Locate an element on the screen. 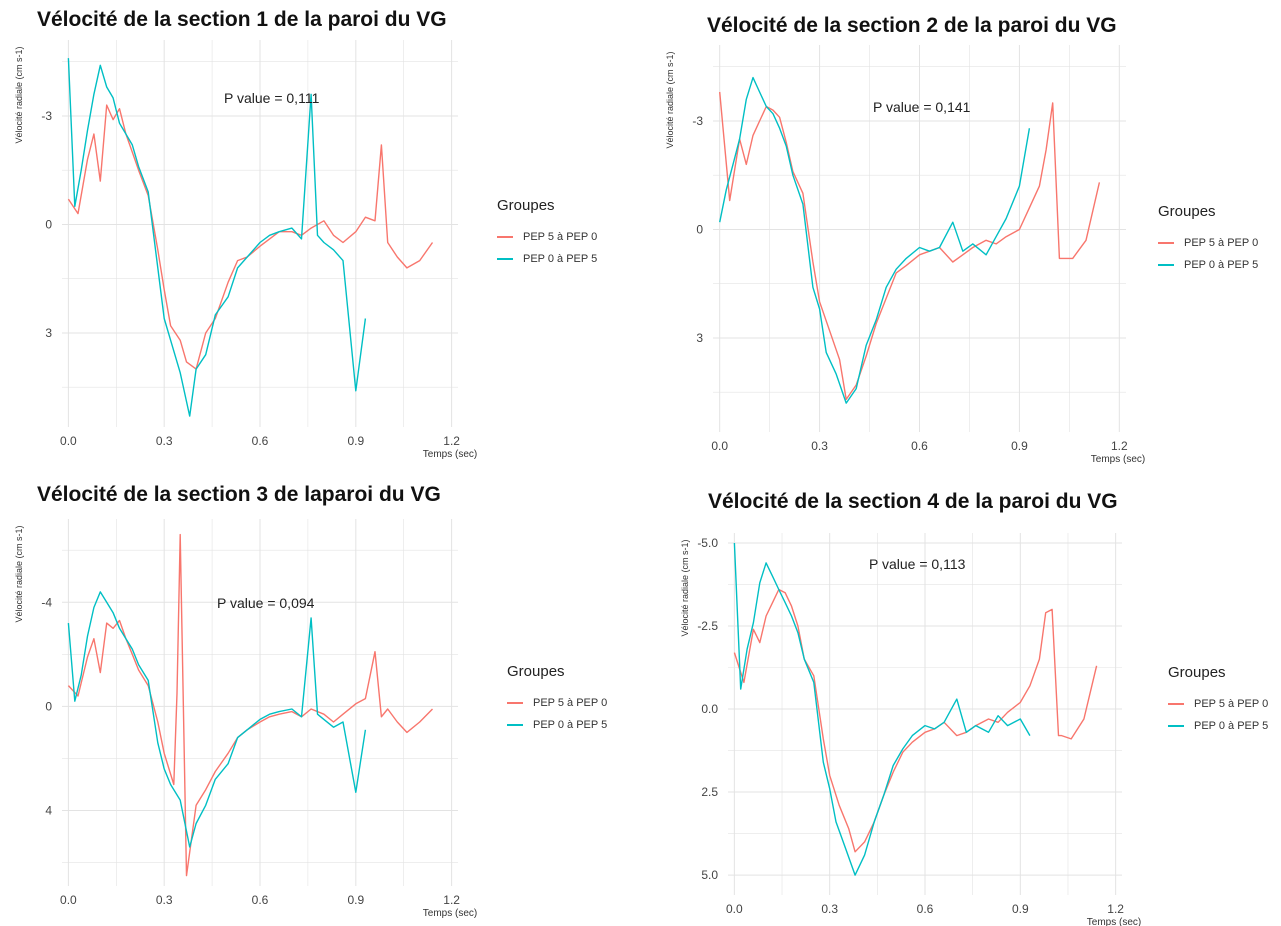 The width and height of the screenshot is (1281, 926). y-tick-label: -4 is located at coordinates (46, 602).